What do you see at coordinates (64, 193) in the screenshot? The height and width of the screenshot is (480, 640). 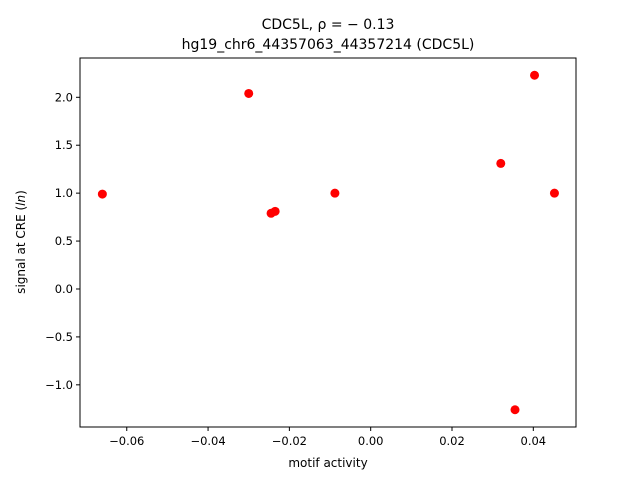 I see `y-tick-label: 1.0` at bounding box center [64, 193].